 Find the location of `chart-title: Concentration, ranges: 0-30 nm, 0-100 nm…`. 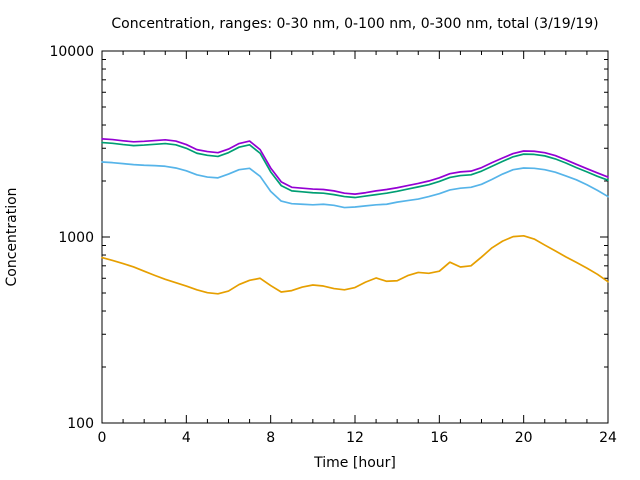

chart-title: Concentration, ranges: 0-30 nm, 0-100 nm… is located at coordinates (354, 24).